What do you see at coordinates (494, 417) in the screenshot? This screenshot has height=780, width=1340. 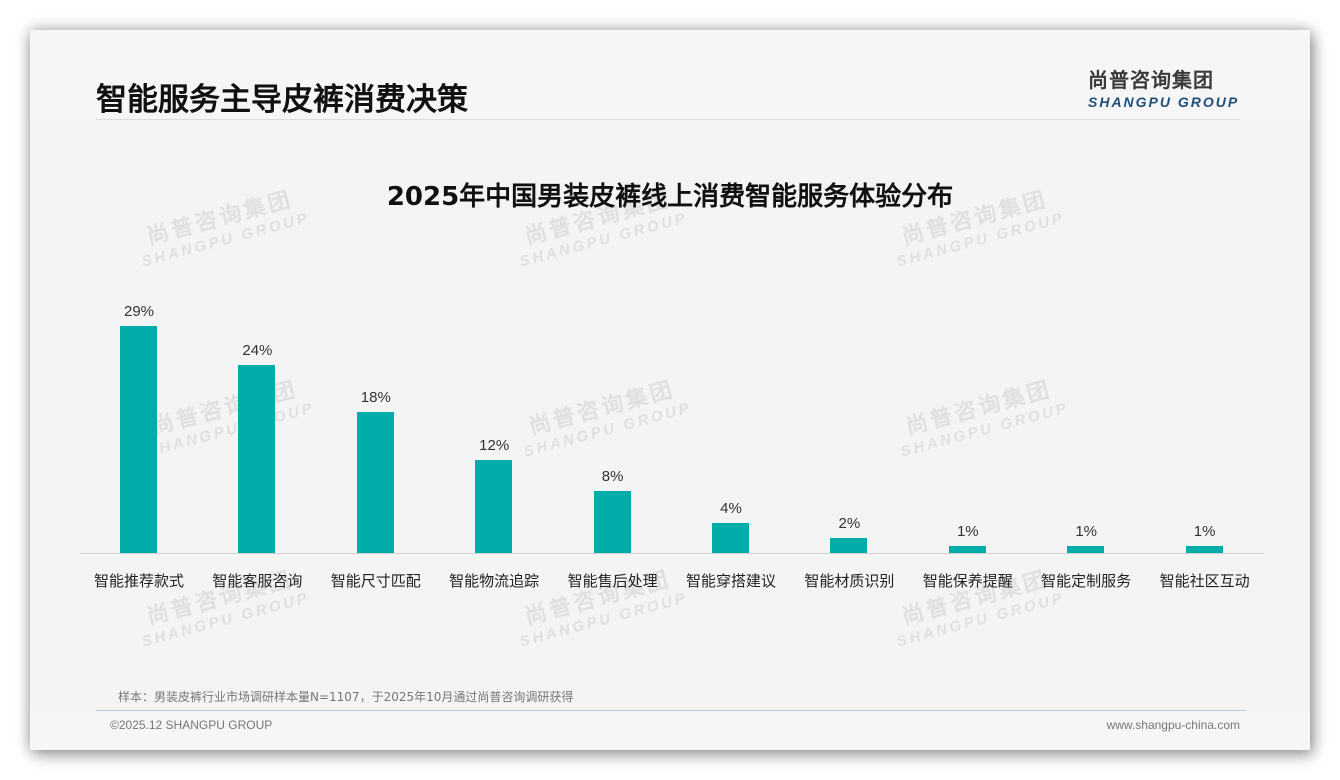 I see `bar-group: 12%` at bounding box center [494, 417].